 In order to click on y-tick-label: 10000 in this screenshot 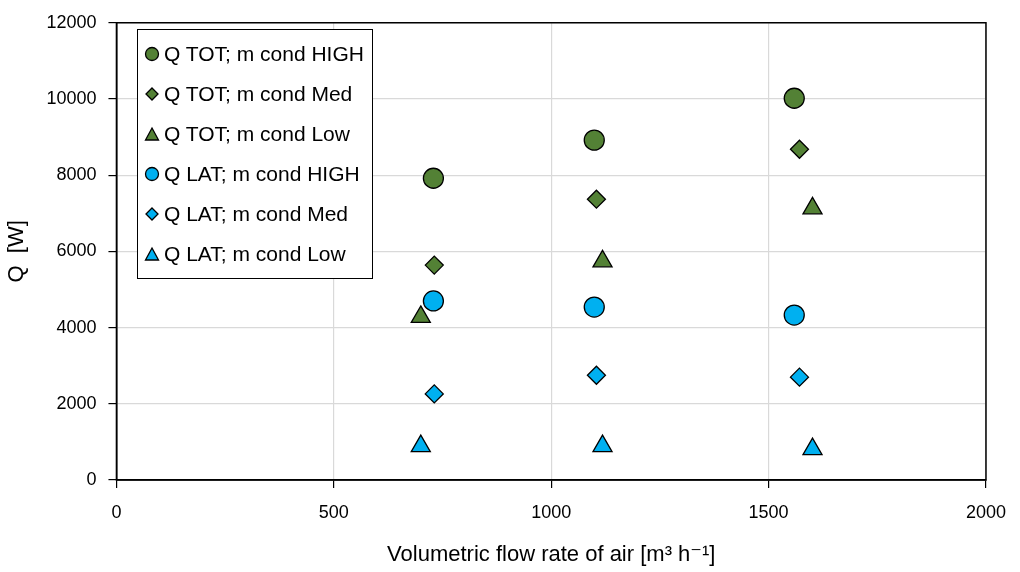, I will do `click(71, 97)`.